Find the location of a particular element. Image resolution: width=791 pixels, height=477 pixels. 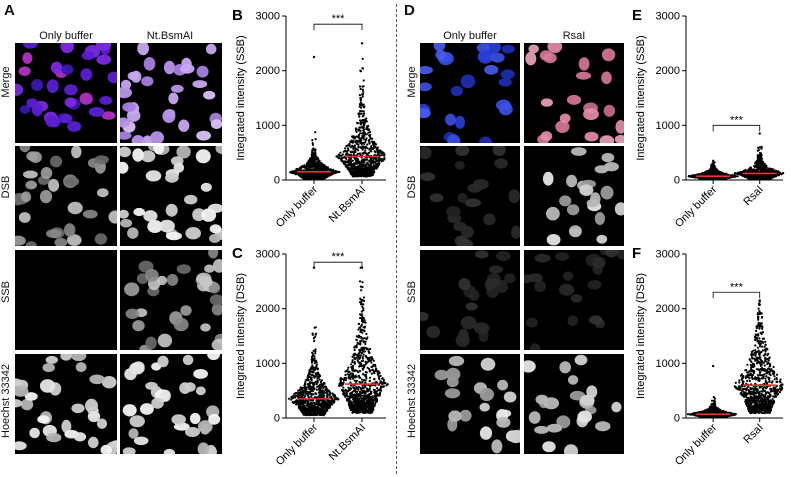

y-tick-label: 2000 is located at coordinates (268, 71).